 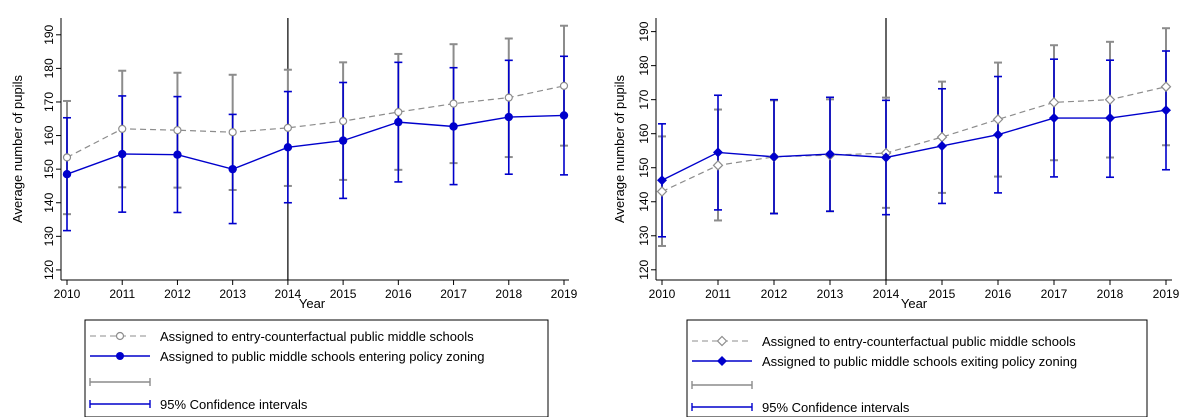 What do you see at coordinates (120, 336) in the screenshot?
I see `legend-marker-hollow-circle` at bounding box center [120, 336].